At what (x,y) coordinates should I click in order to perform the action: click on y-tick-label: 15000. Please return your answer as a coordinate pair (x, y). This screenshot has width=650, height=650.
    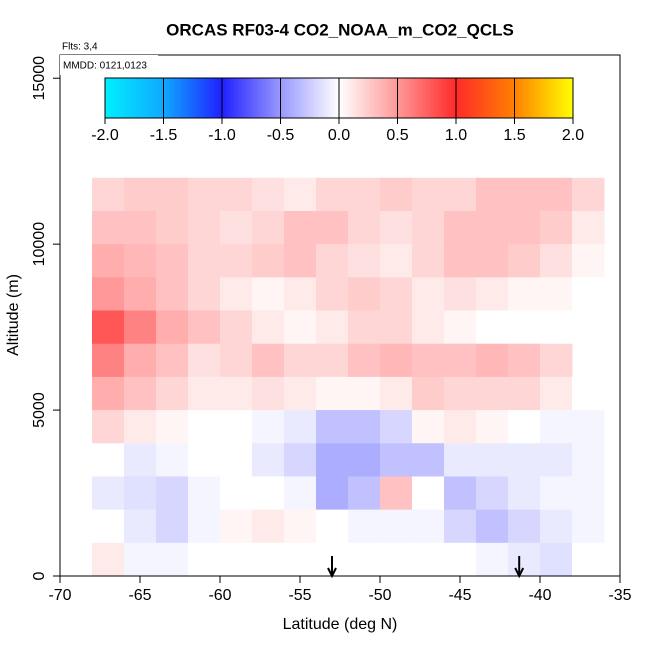
    Looking at the image, I should click on (39, 78).